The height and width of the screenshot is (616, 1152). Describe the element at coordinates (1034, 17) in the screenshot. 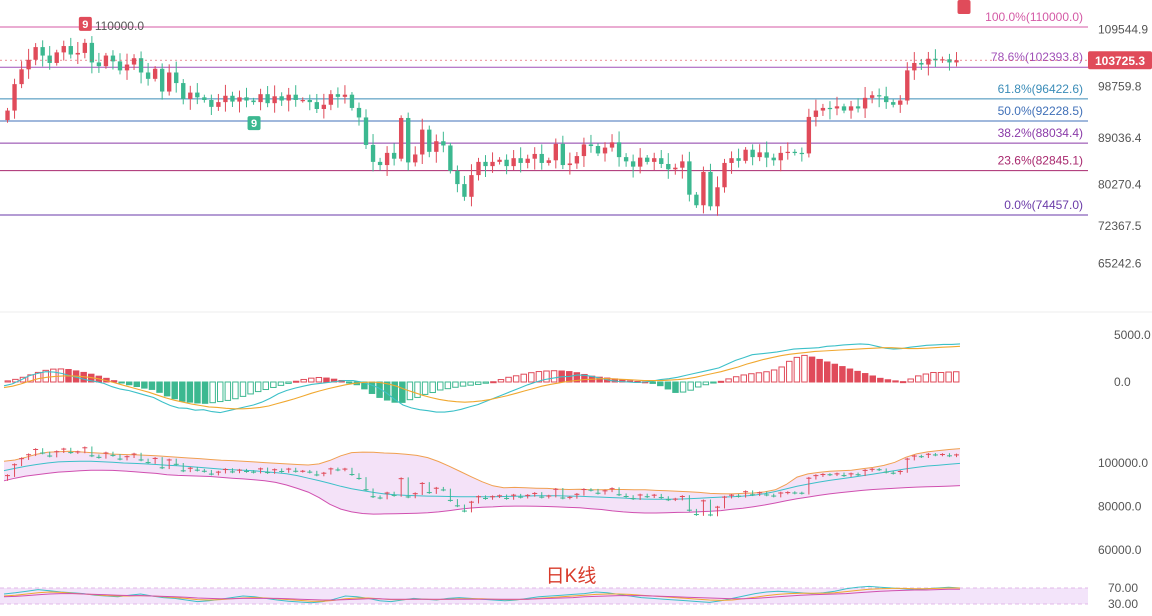

I see `fib-label: 100.0%(110000.0)` at that location.